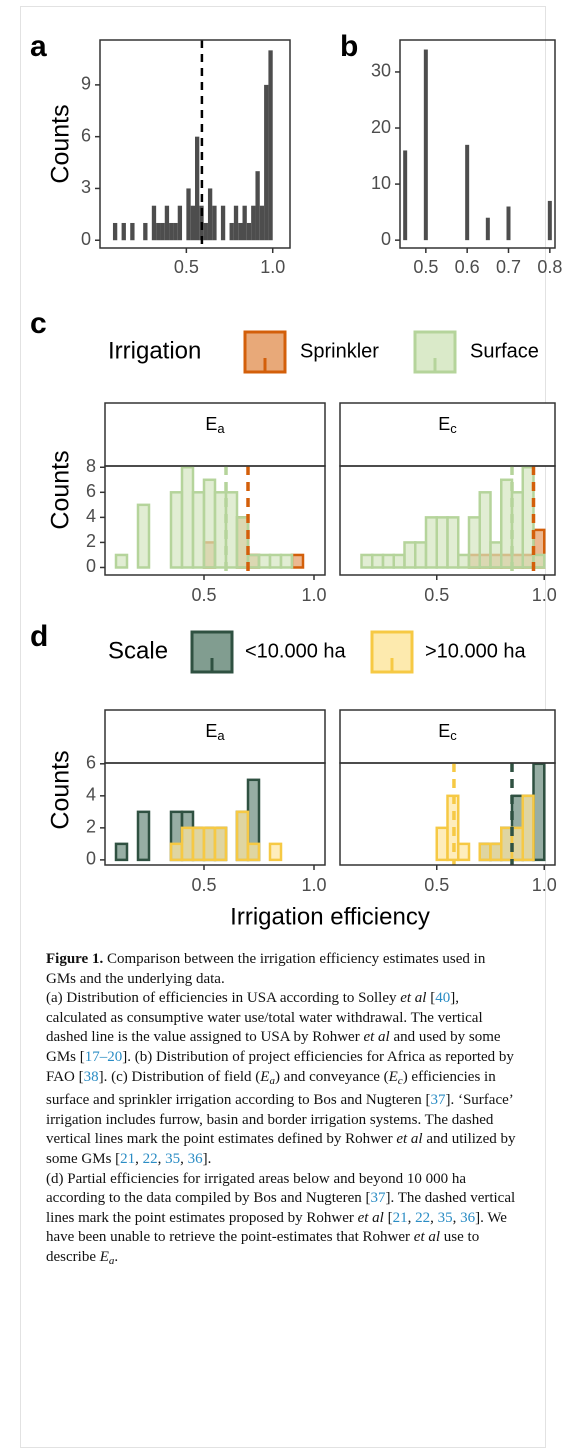 The height and width of the screenshot is (1456, 567). What do you see at coordinates (549, 267) in the screenshot?
I see `x-tick-label: 0.8` at bounding box center [549, 267].